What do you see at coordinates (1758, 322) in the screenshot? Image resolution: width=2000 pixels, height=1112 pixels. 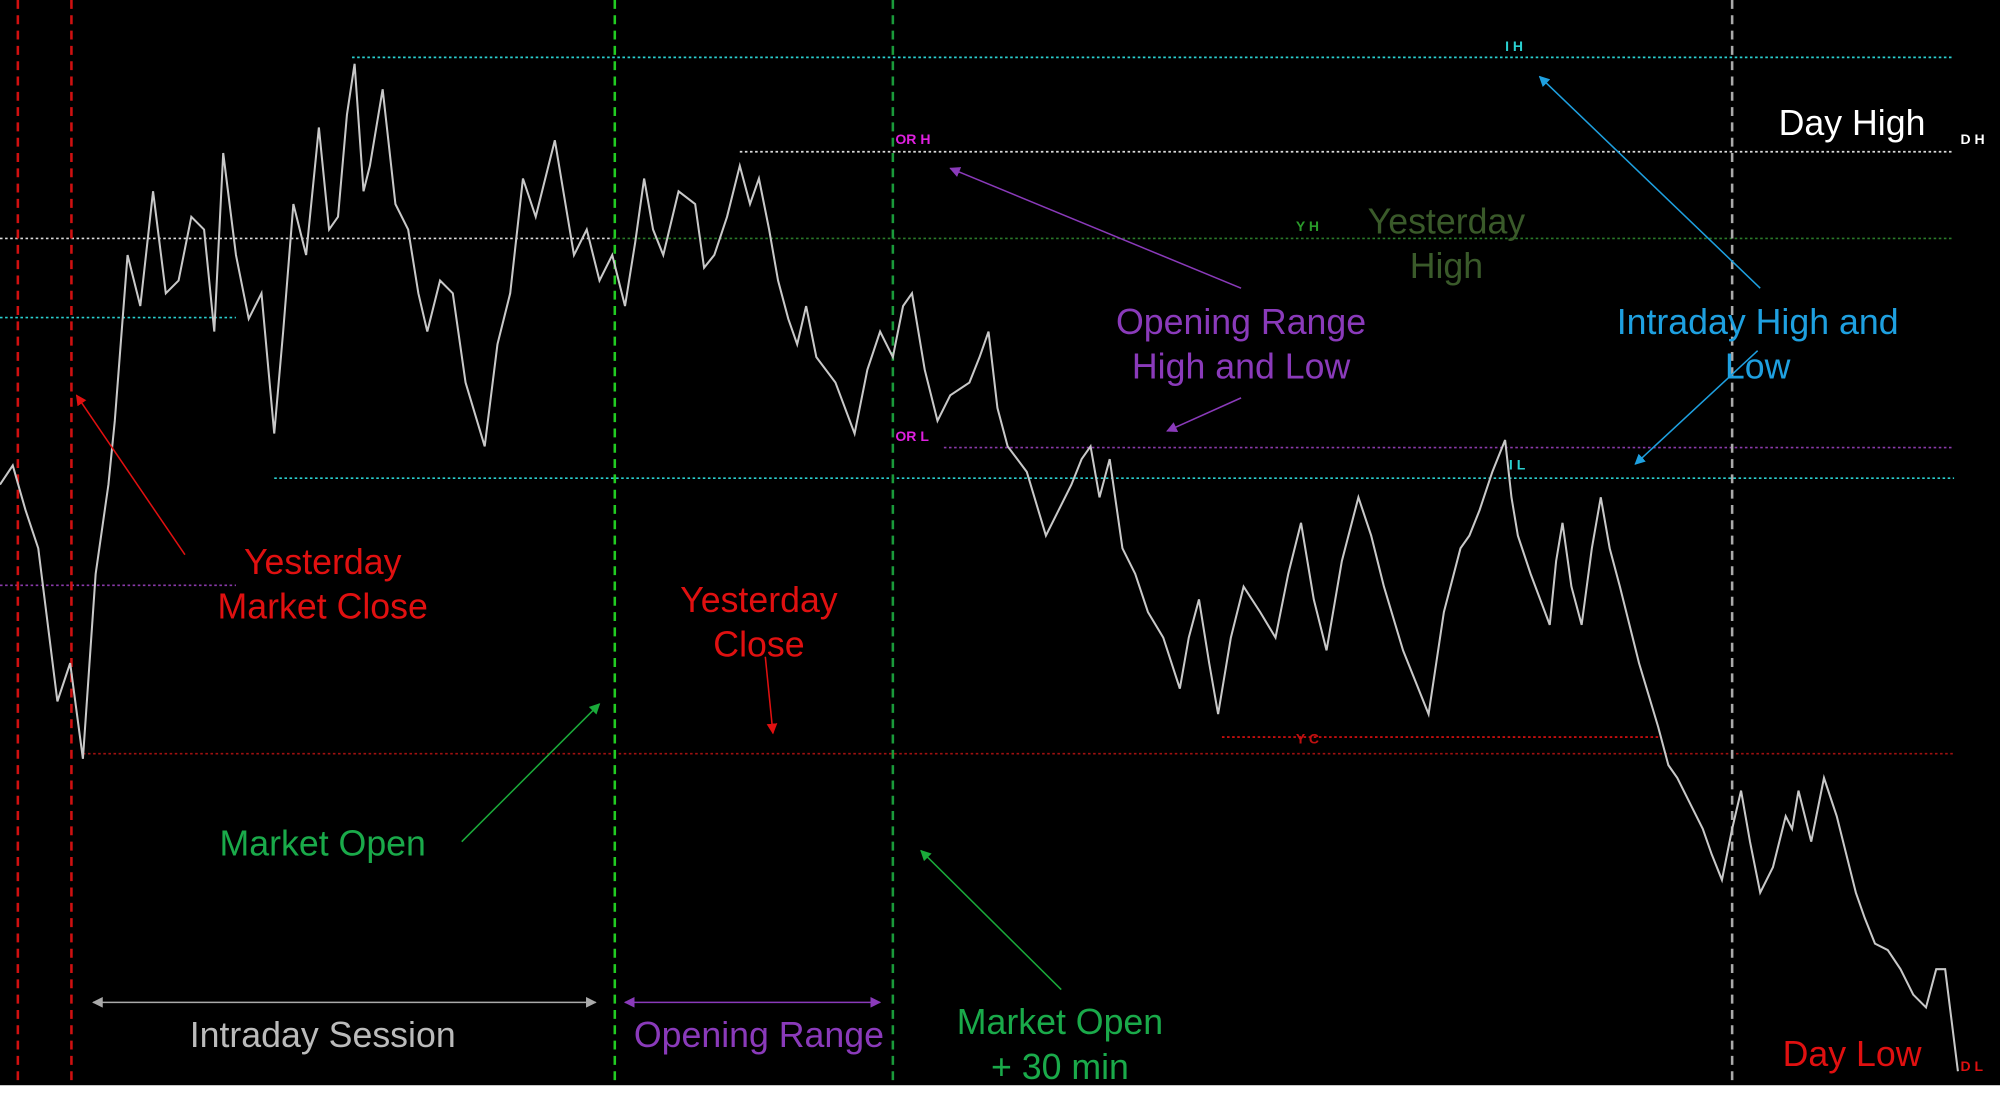 I see `annotation-line: Intraday High and` at bounding box center [1758, 322].